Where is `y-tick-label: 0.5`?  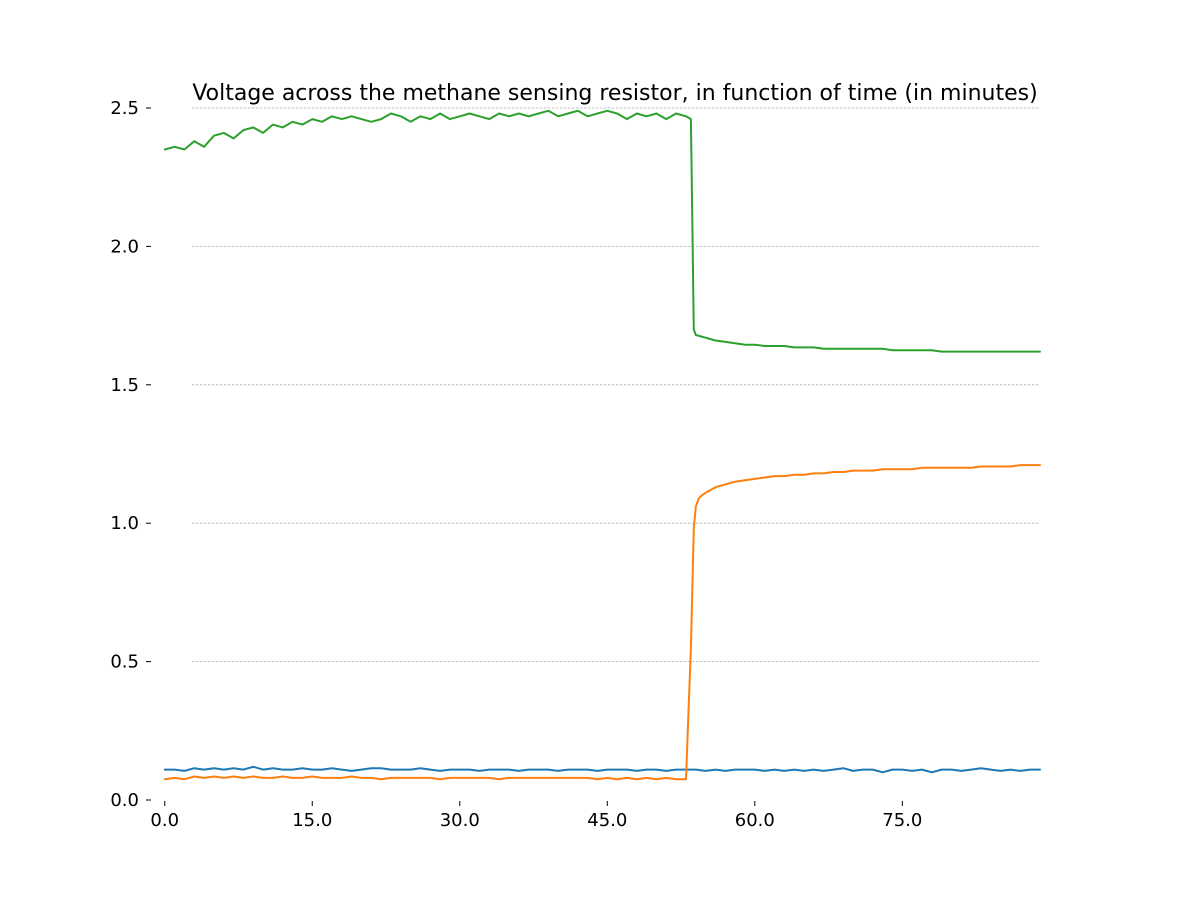
y-tick-label: 0.5 is located at coordinates (124, 662).